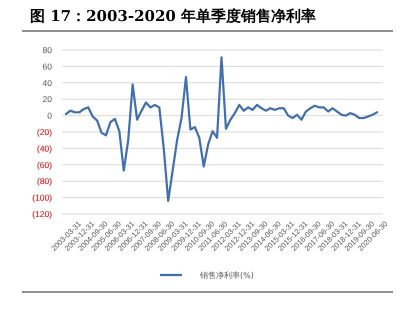 The width and height of the screenshot is (411, 323). Describe the element at coordinates (42, 197) in the screenshot. I see `y-tick-label: (100)` at that location.